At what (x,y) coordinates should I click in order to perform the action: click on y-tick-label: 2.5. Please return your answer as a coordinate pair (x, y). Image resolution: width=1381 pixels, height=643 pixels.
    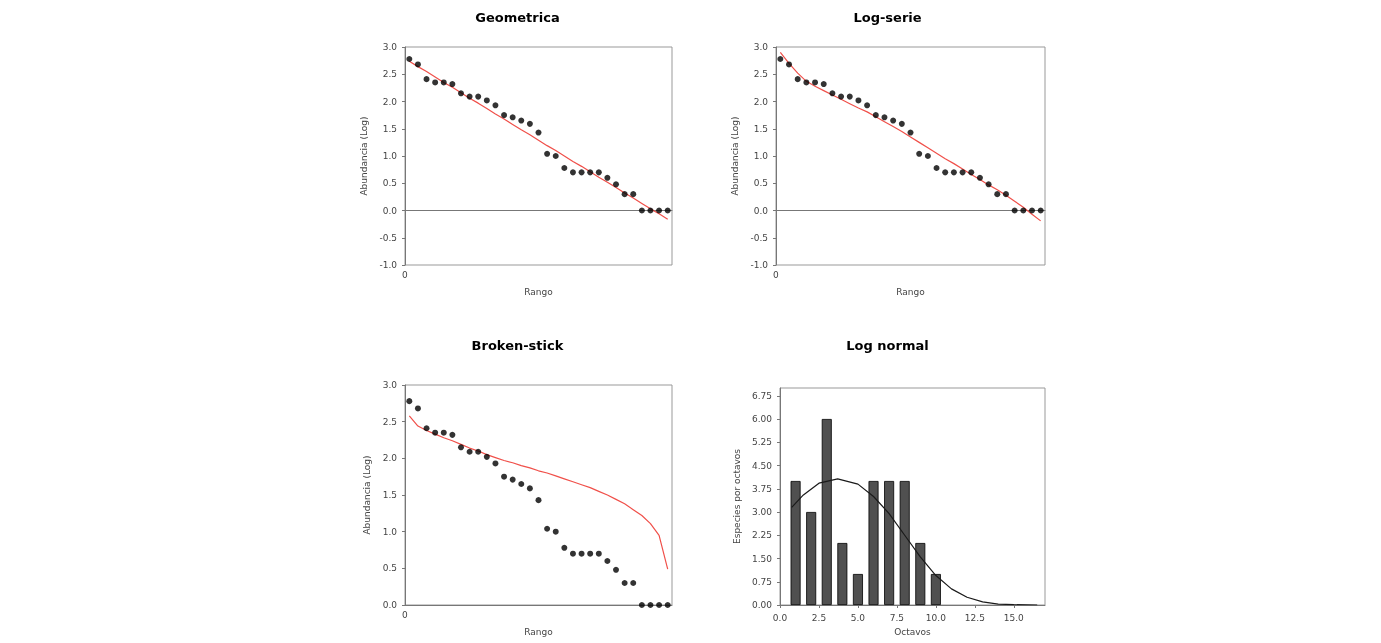
    Looking at the image, I should click on (389, 74).